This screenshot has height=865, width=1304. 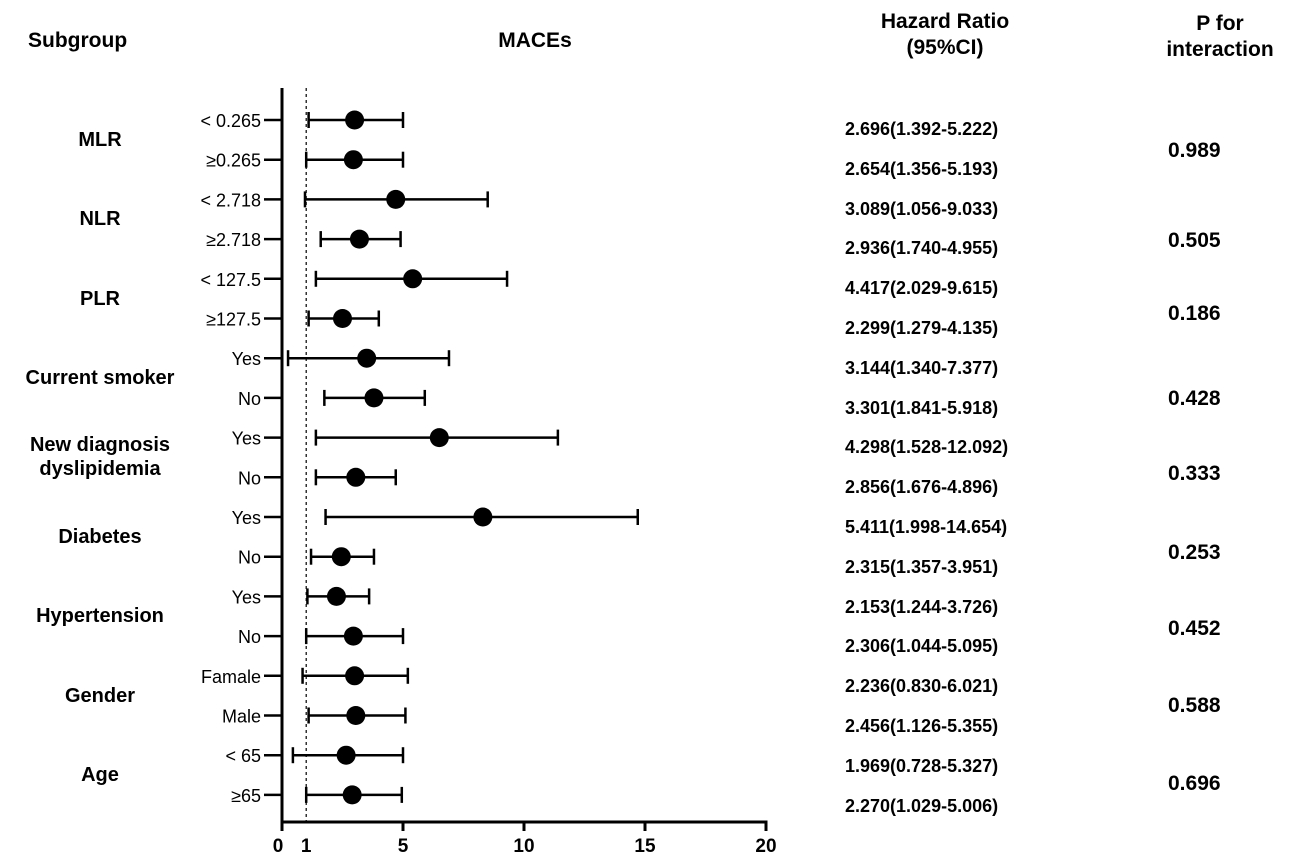 What do you see at coordinates (922, 566) in the screenshot?
I see `hazard-ratio-ci-text: 2.315(1.357-3.951)` at bounding box center [922, 566].